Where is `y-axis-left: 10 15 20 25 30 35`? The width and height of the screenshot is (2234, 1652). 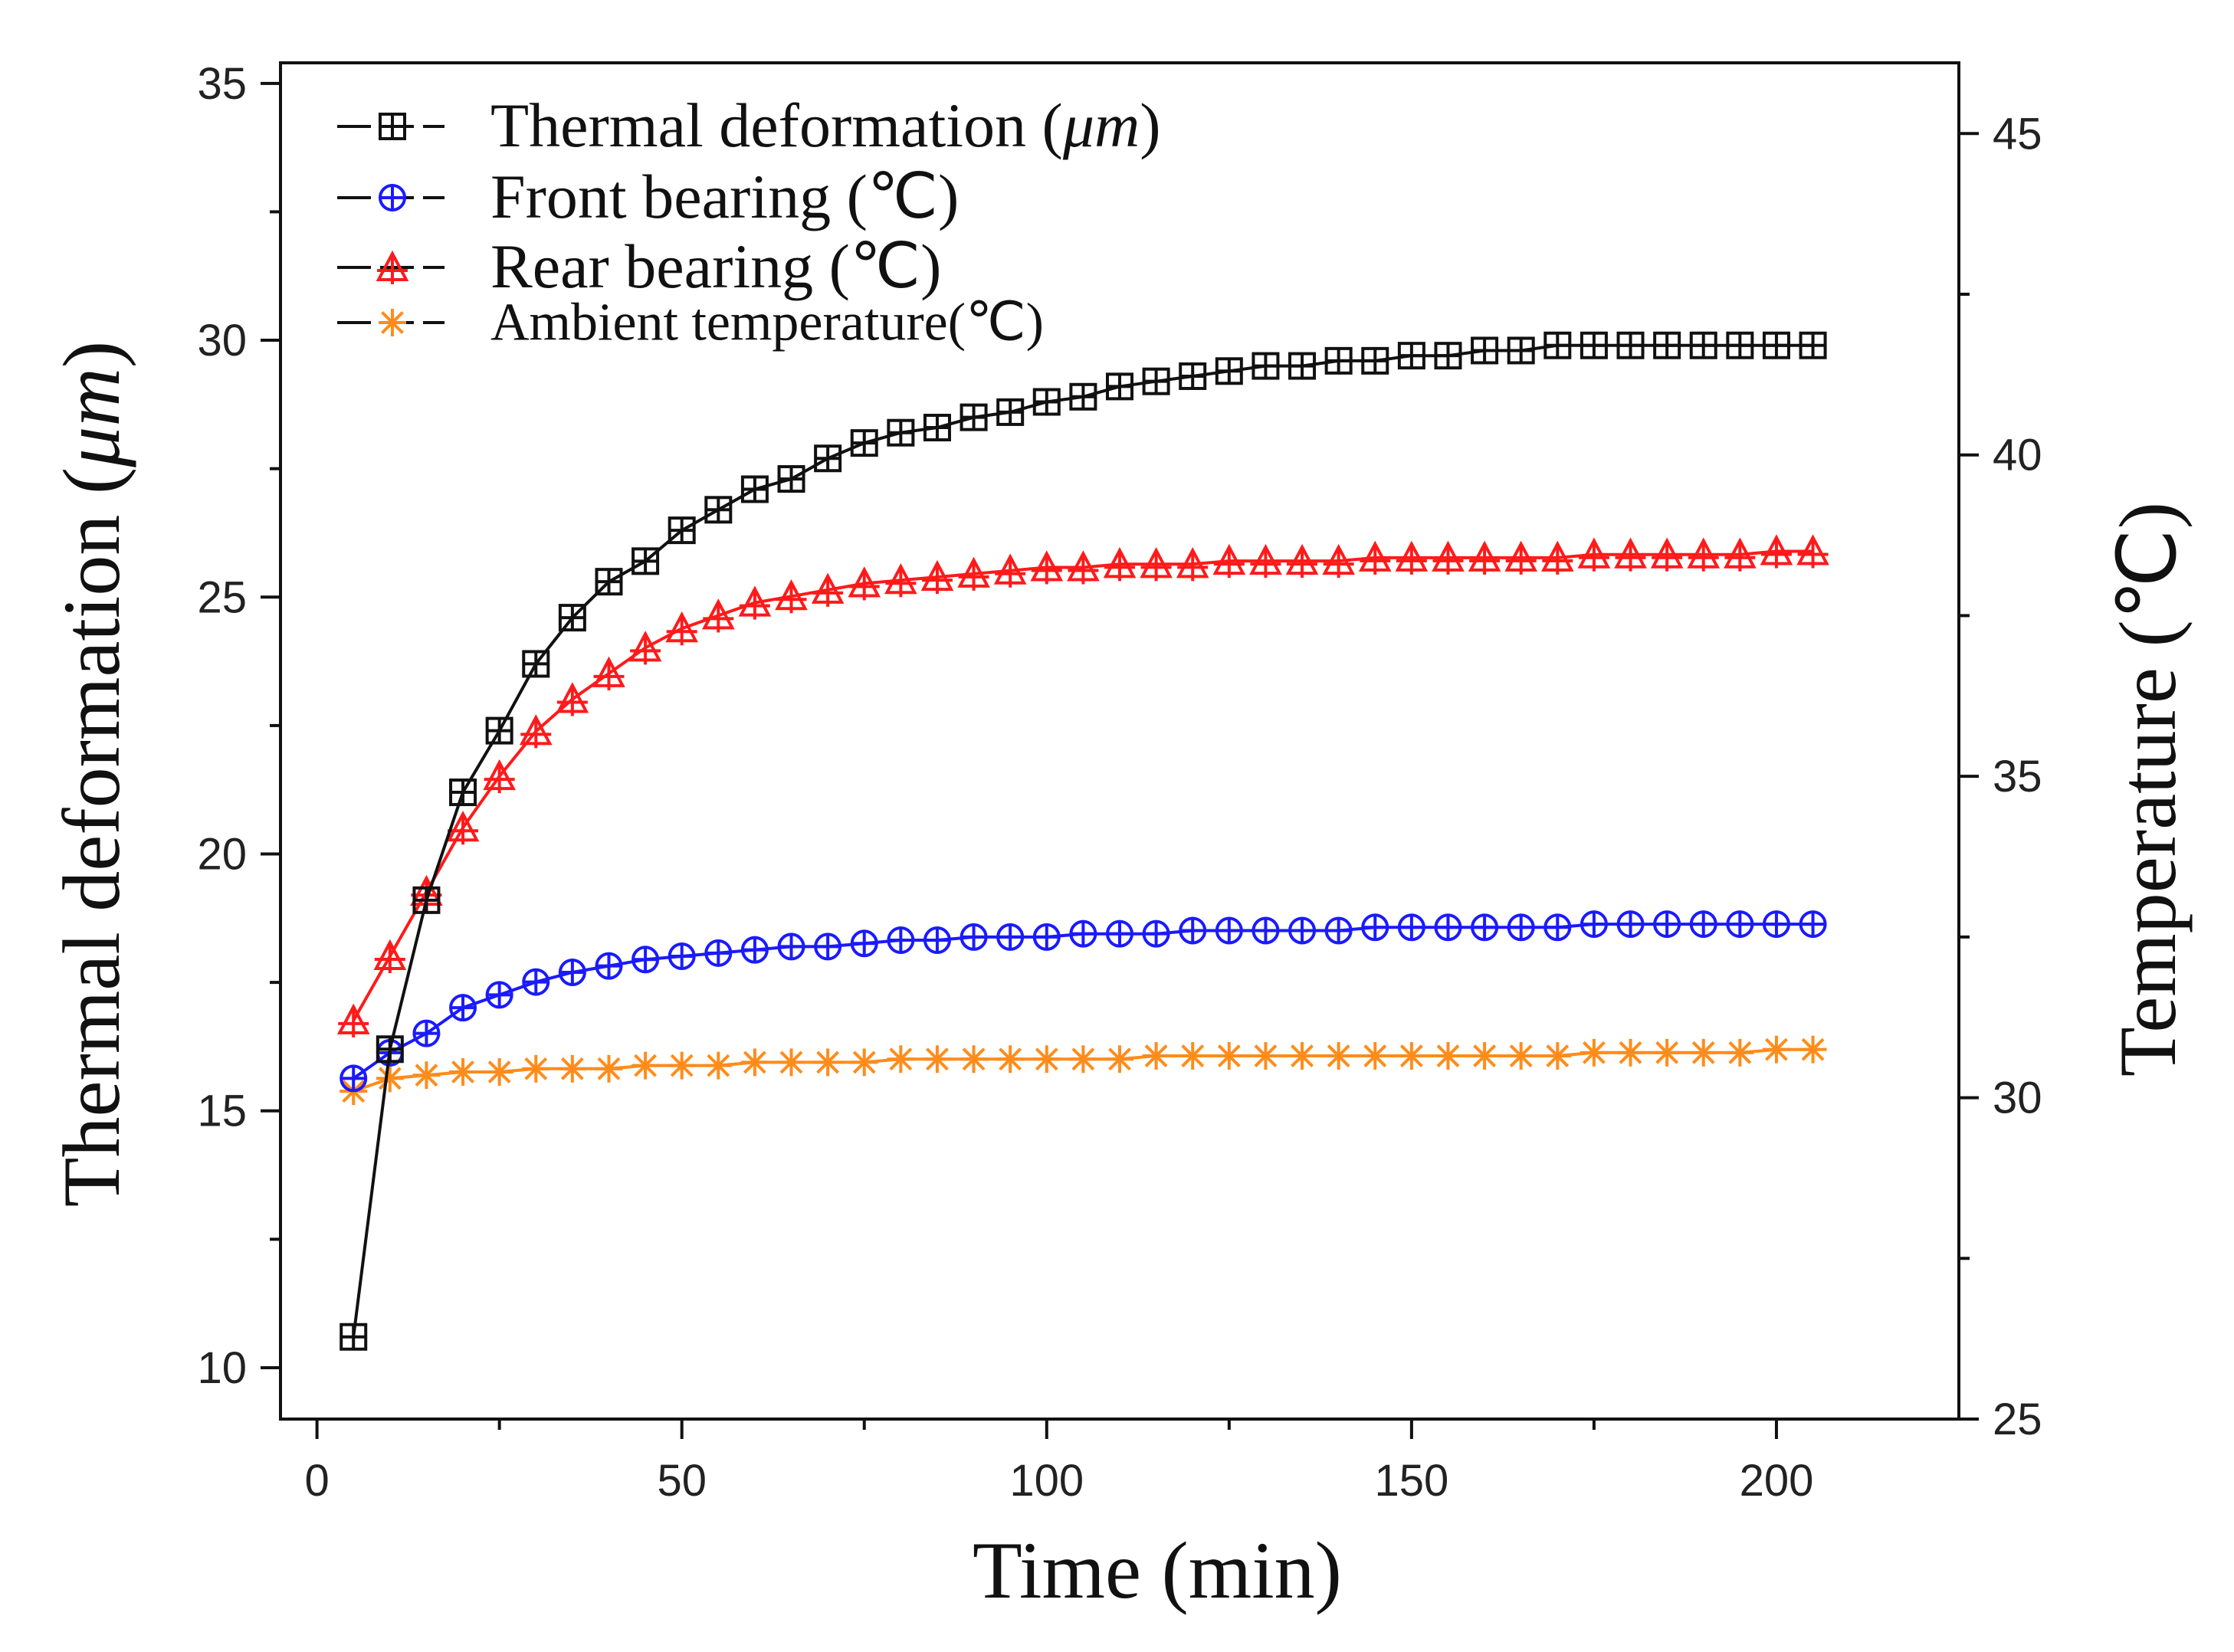 y-axis-left: 10 15 20 25 30 35 is located at coordinates (238, 726).